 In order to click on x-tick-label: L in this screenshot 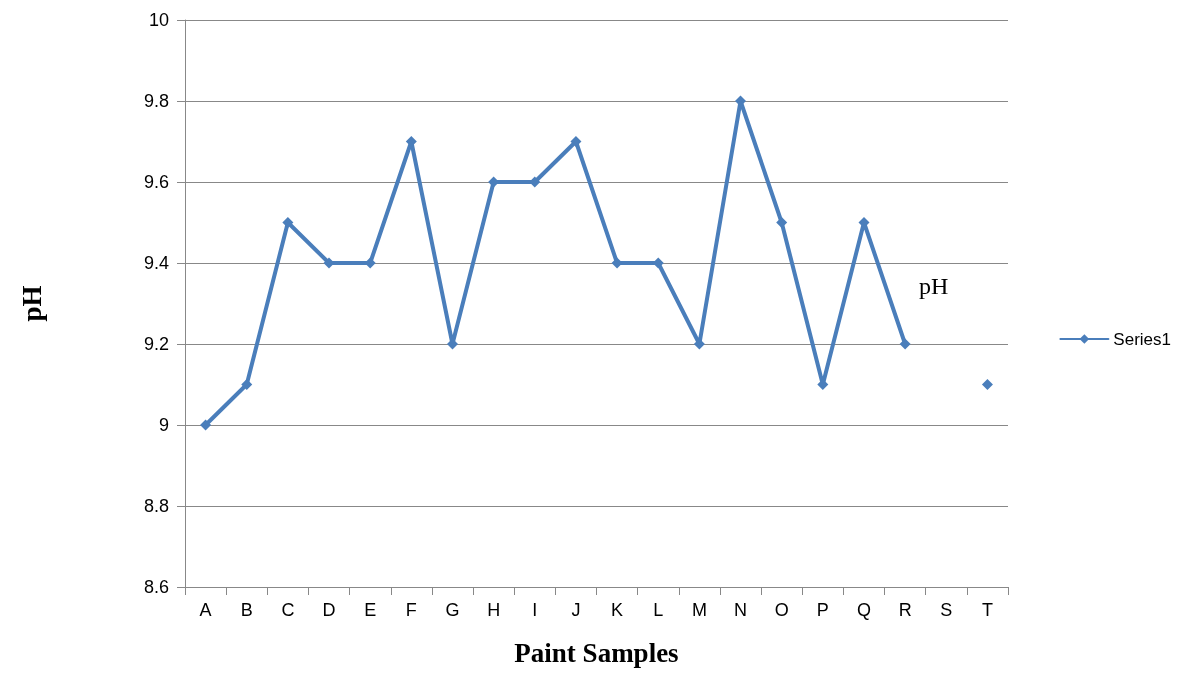, I will do `click(658, 610)`.